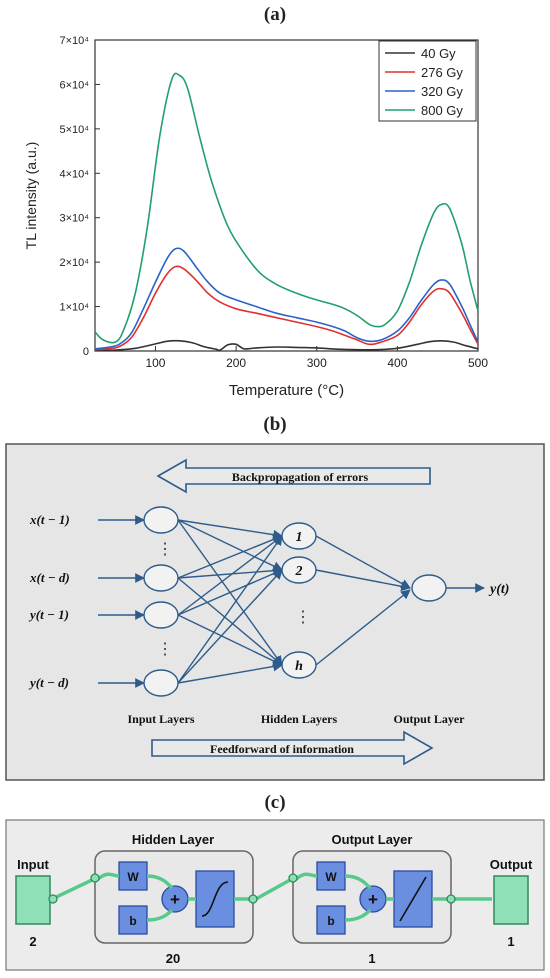  What do you see at coordinates (303, 617) in the screenshot?
I see `hidden-dots: ⋮` at bounding box center [303, 617].